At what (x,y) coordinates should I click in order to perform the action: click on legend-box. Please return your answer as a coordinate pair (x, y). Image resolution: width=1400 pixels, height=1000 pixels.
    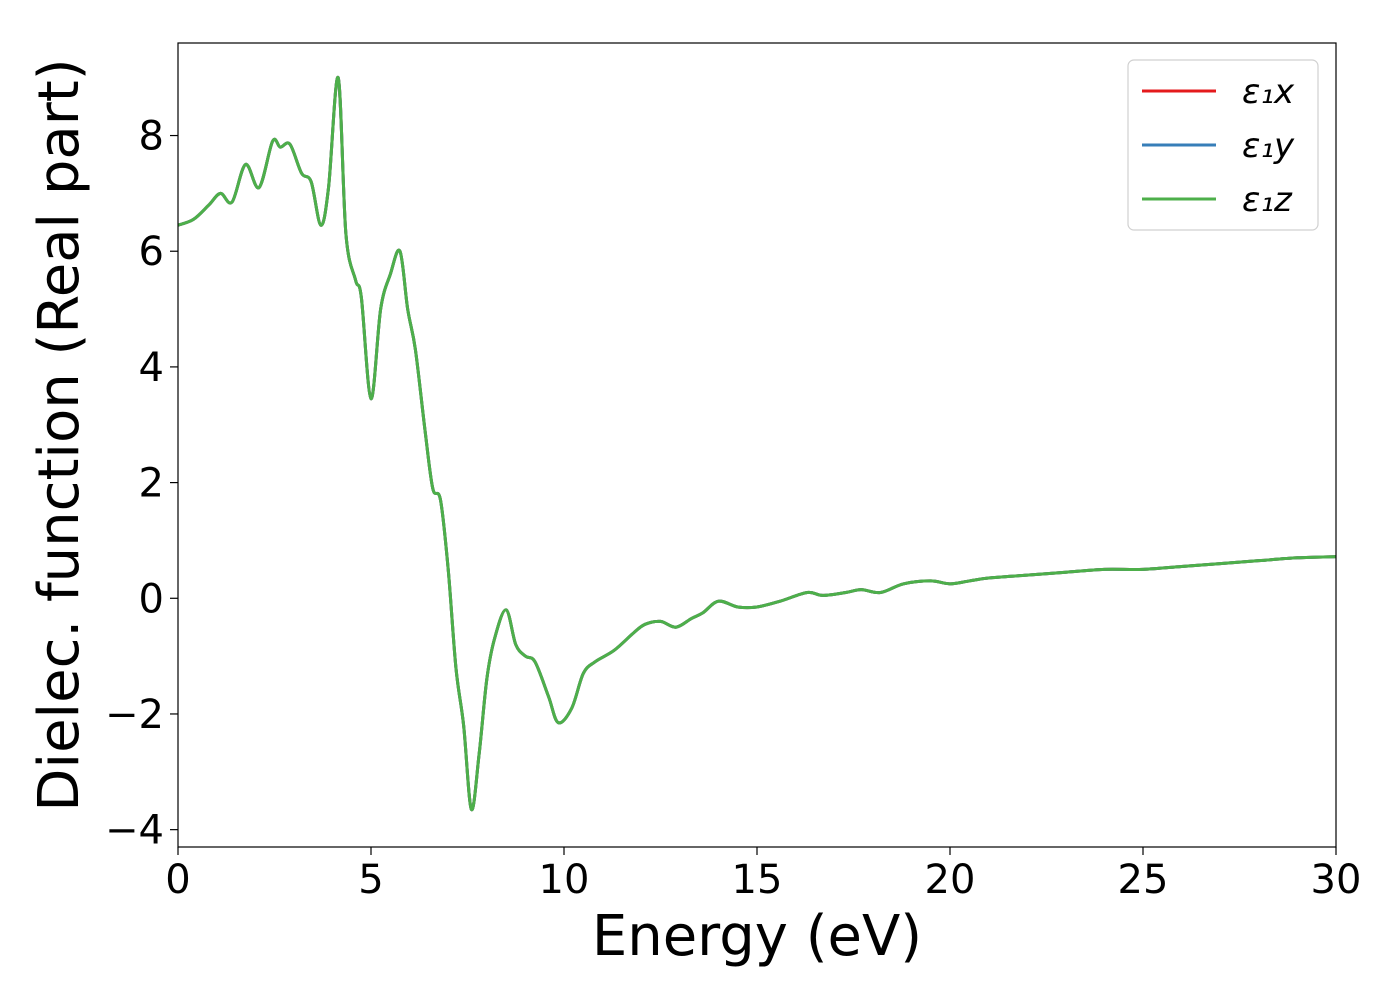
    Looking at the image, I should click on (1223, 145).